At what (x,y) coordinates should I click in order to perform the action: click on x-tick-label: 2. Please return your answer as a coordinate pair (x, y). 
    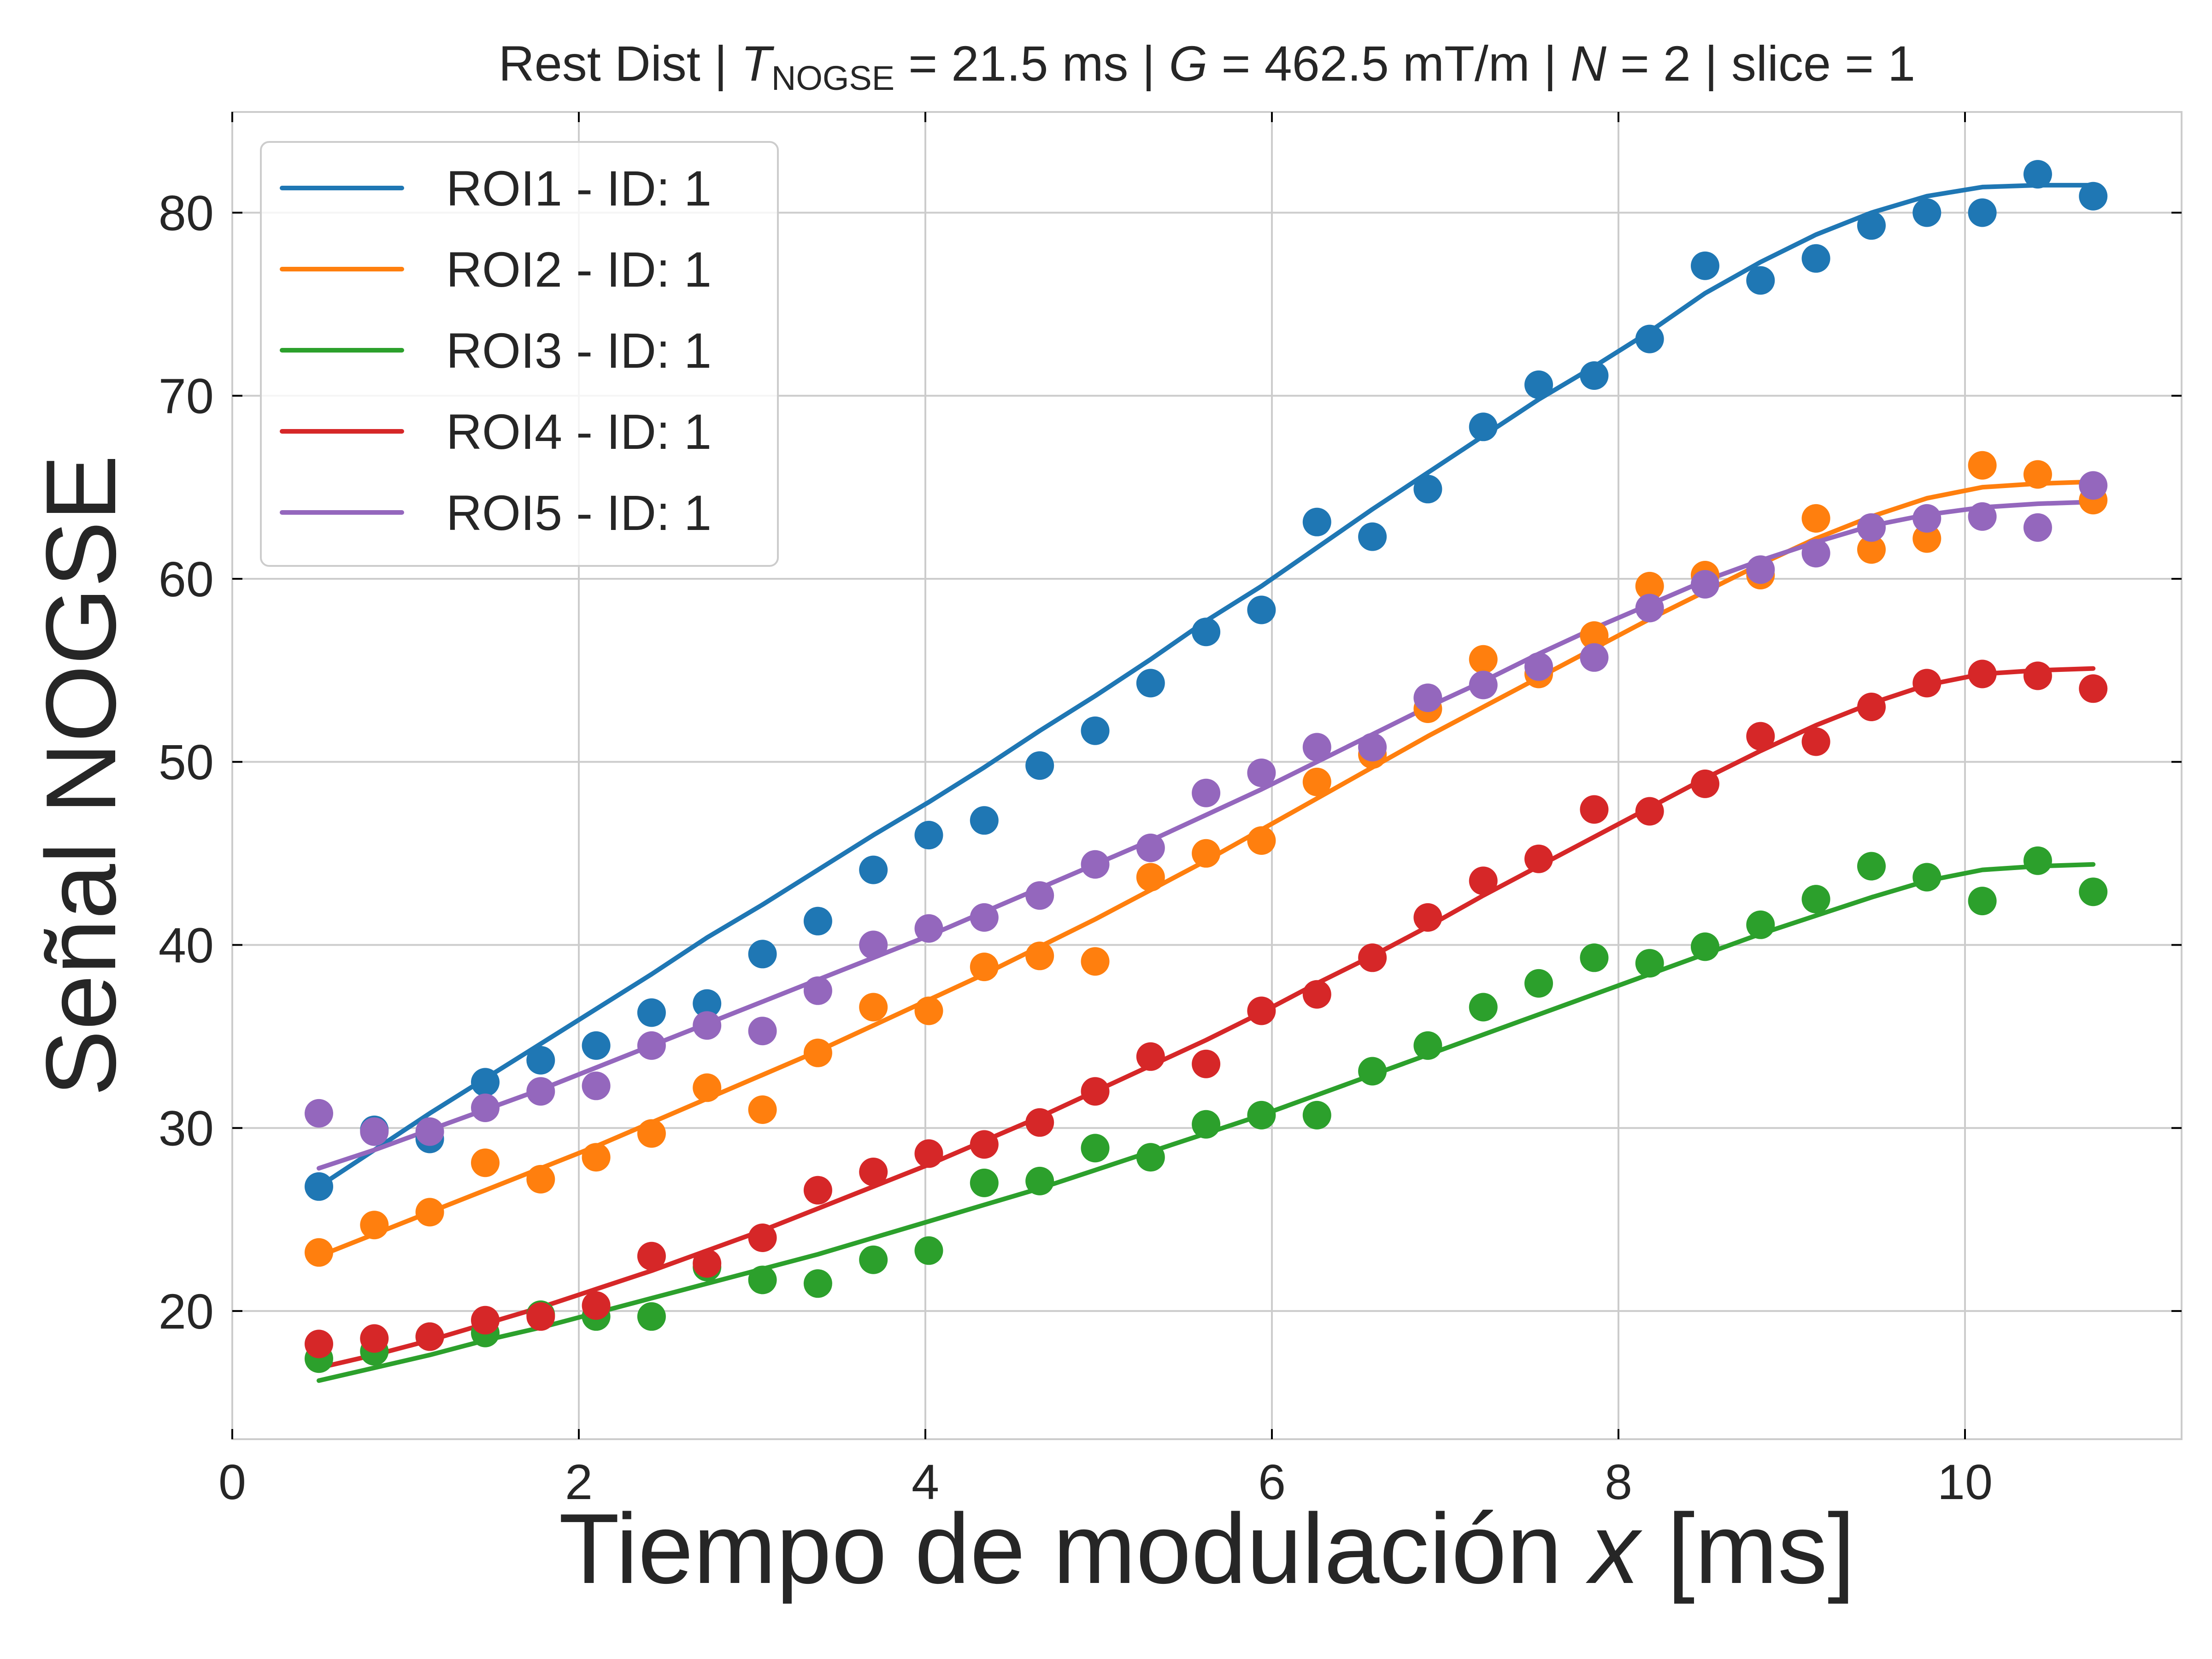
    Looking at the image, I should click on (579, 1482).